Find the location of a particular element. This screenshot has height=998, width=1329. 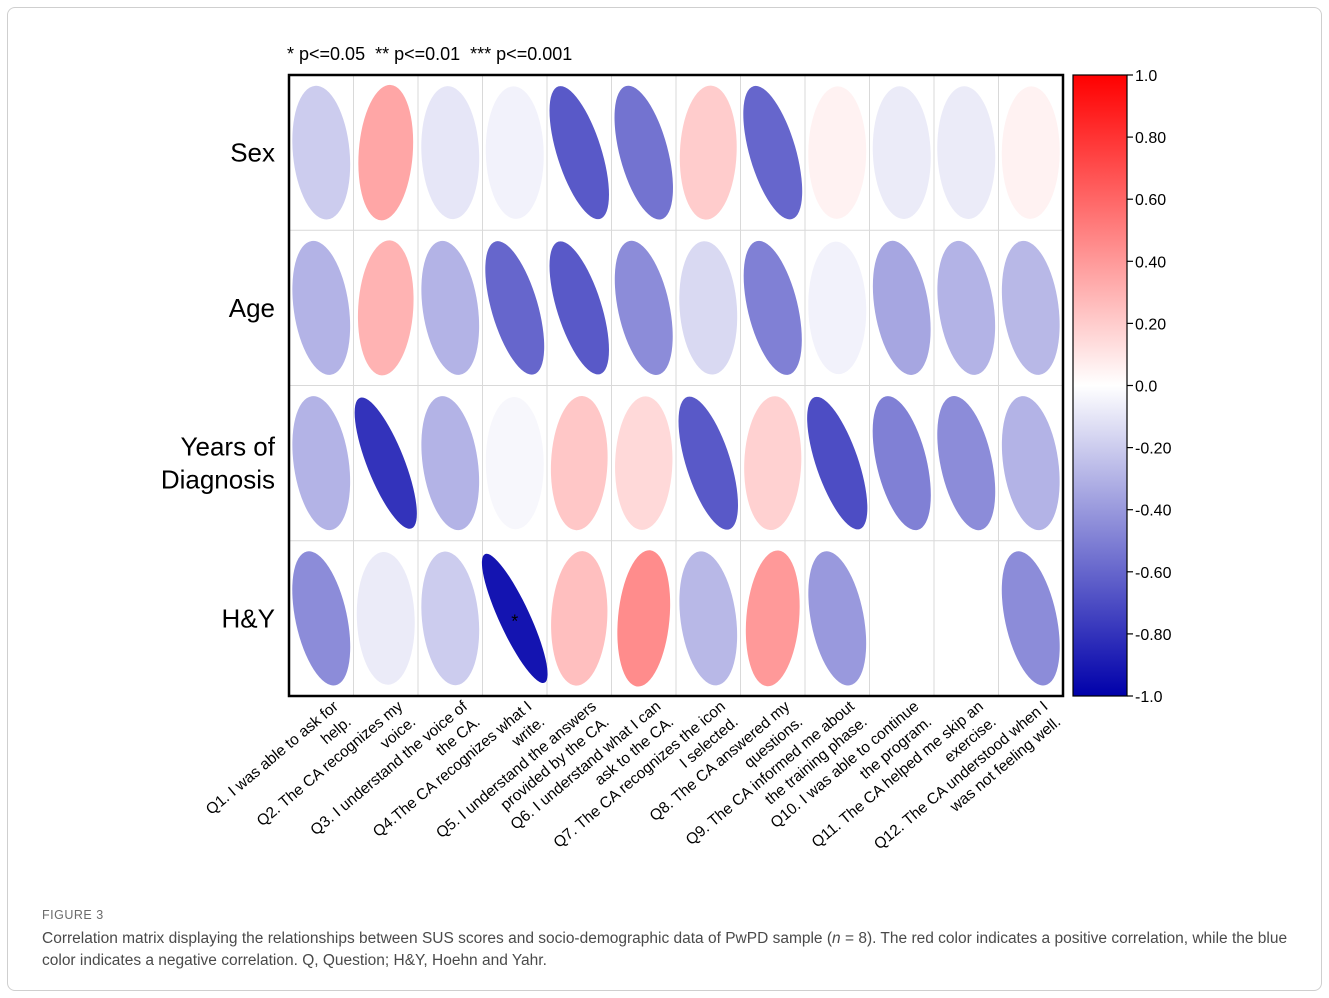

caption-n-symbol: n is located at coordinates (836, 938).